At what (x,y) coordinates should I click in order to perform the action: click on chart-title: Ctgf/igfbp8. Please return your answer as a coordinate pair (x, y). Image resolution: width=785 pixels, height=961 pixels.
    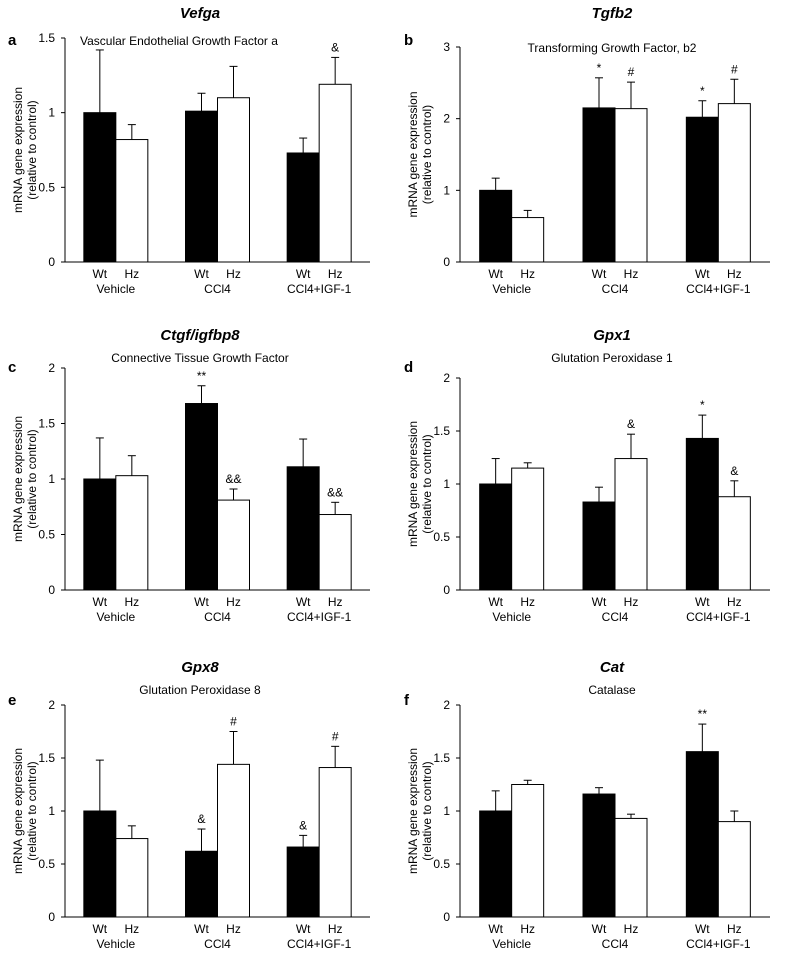
    Looking at the image, I should click on (200, 335).